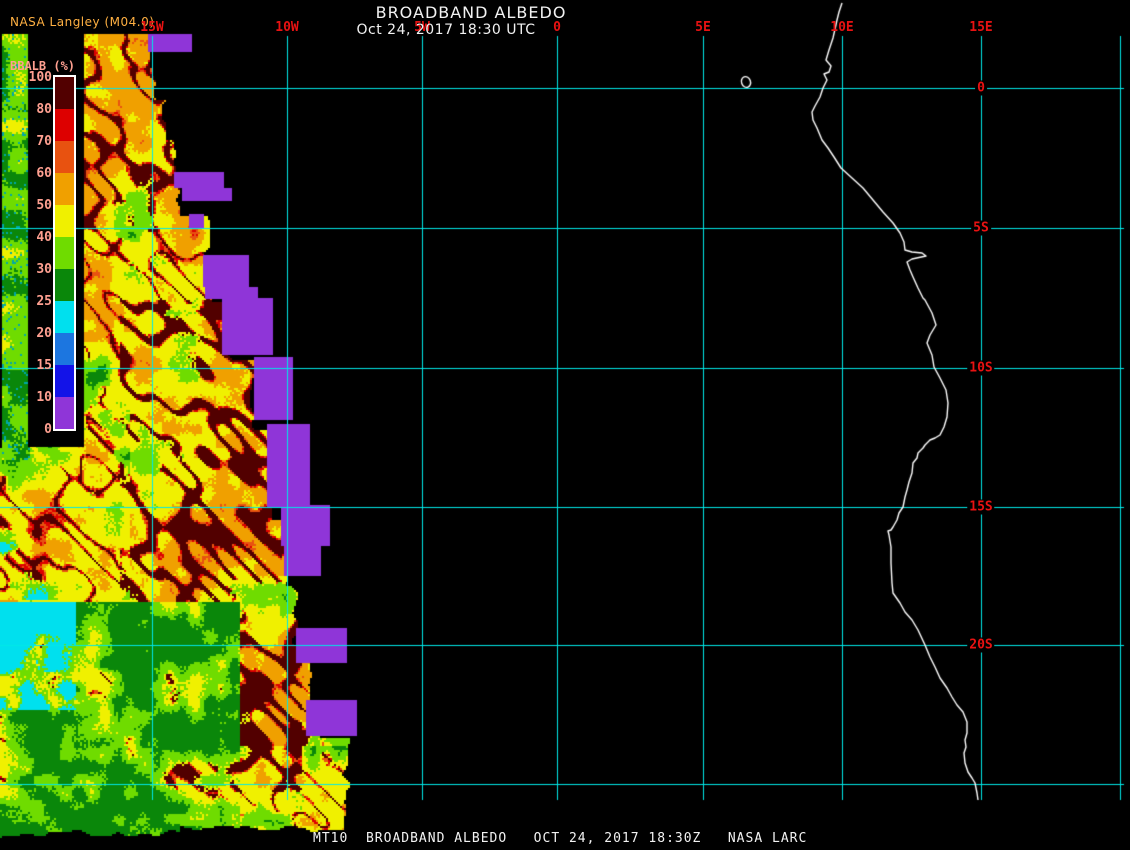  I want to click on lon-label-15E: 15E, so click(981, 27).